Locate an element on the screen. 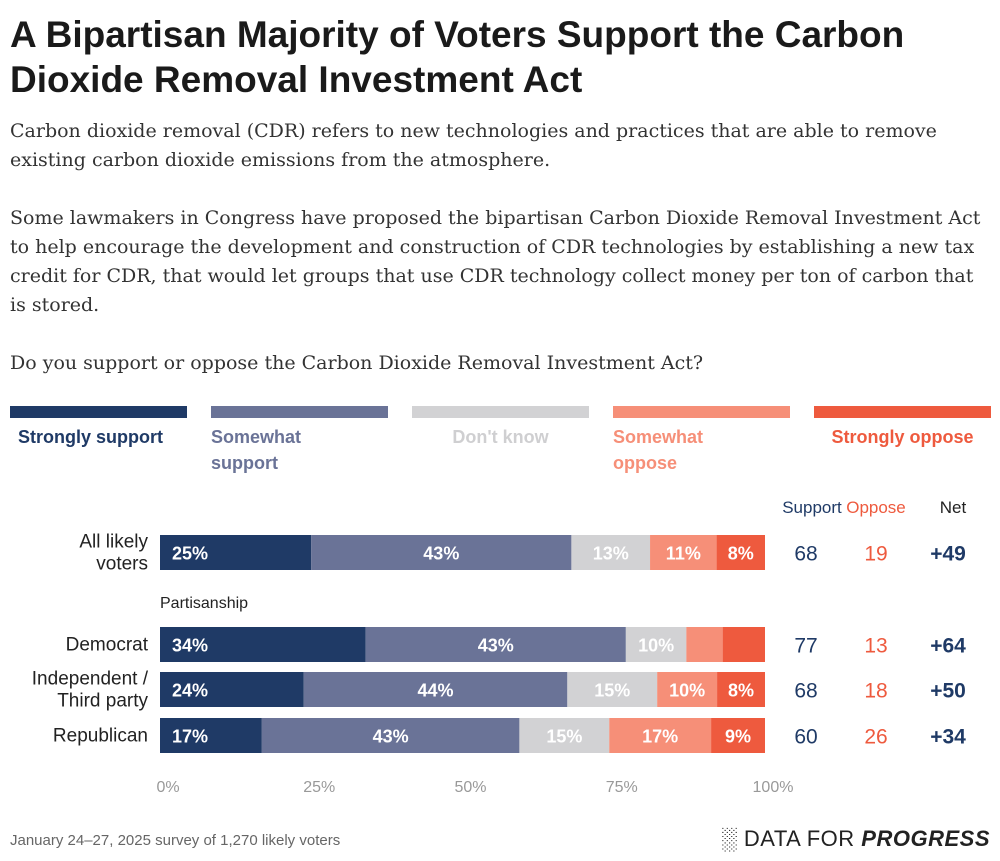  column-header-net: Net is located at coordinates (953, 507).